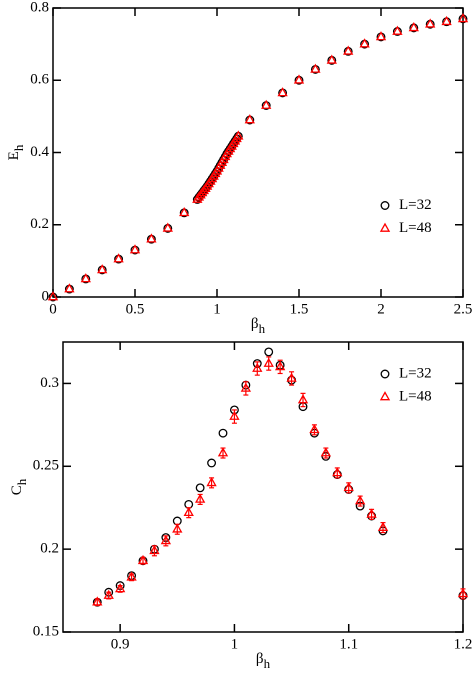 This screenshot has width=474, height=673. I want to click on axis-label-main: C, so click(17, 490).